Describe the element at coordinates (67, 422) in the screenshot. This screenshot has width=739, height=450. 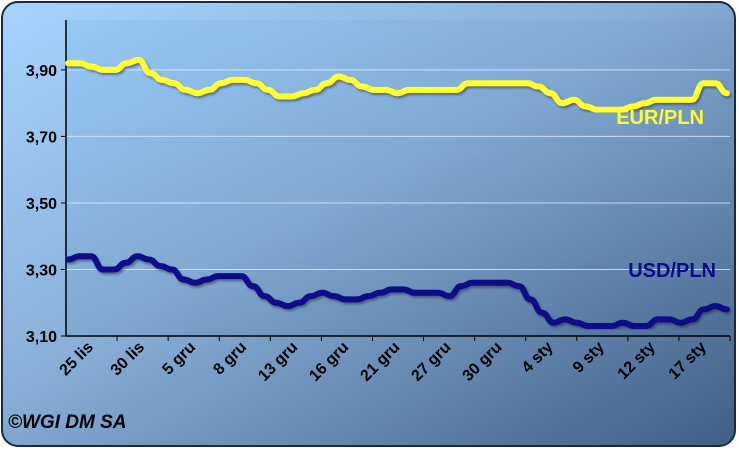
I see `watermark: ©WGI DM SA` at that location.